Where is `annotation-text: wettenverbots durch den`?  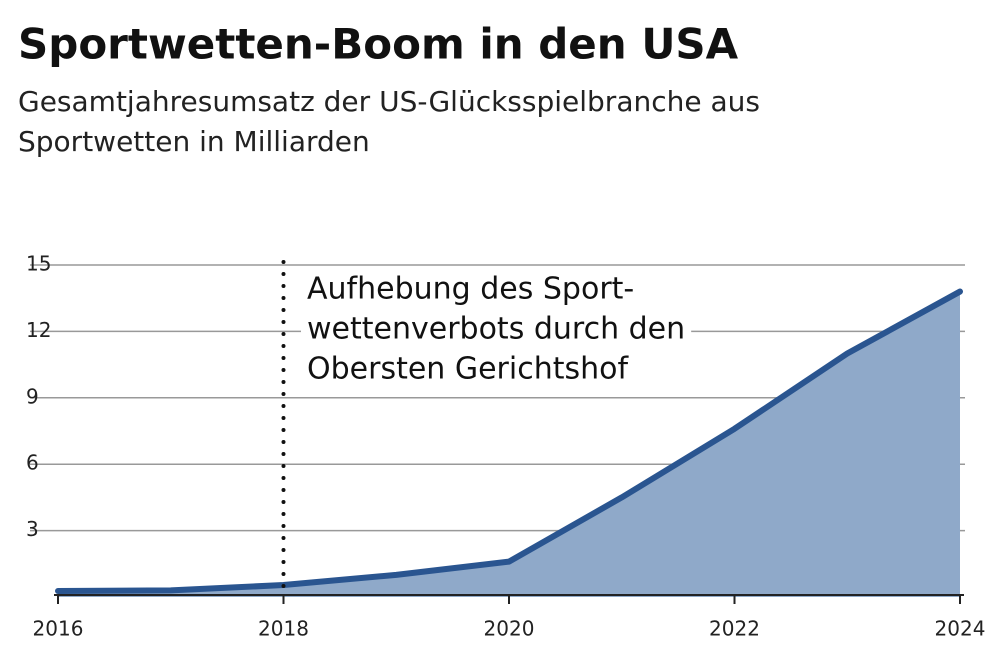
annotation-text: wettenverbots durch den is located at coordinates (496, 329).